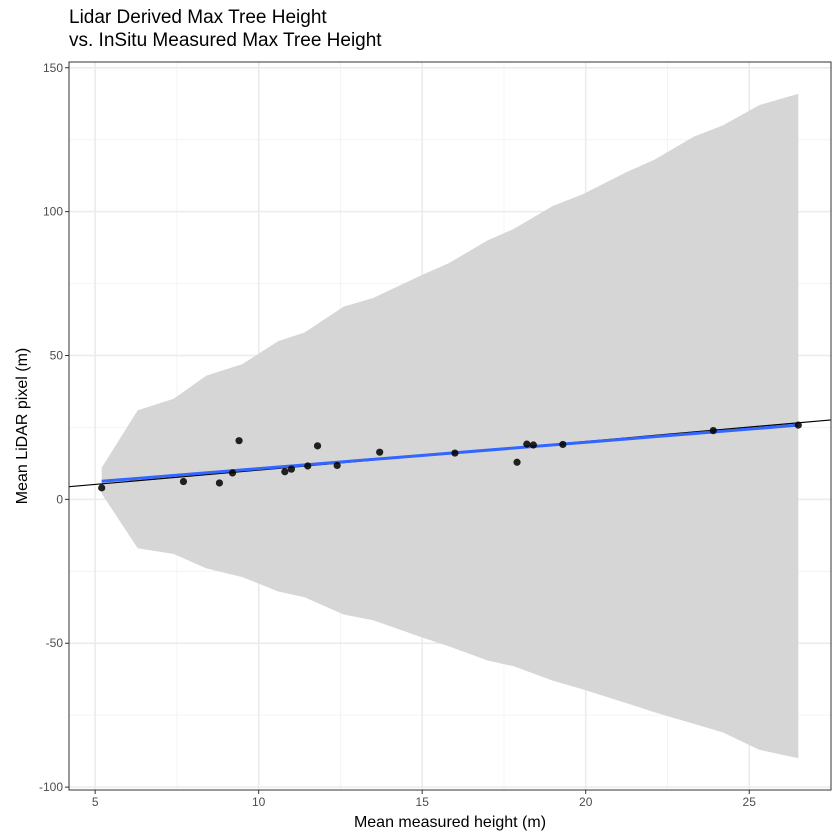 Image resolution: width=840 pixels, height=840 pixels. I want to click on y-tick-label: -50, so click(55, 643).